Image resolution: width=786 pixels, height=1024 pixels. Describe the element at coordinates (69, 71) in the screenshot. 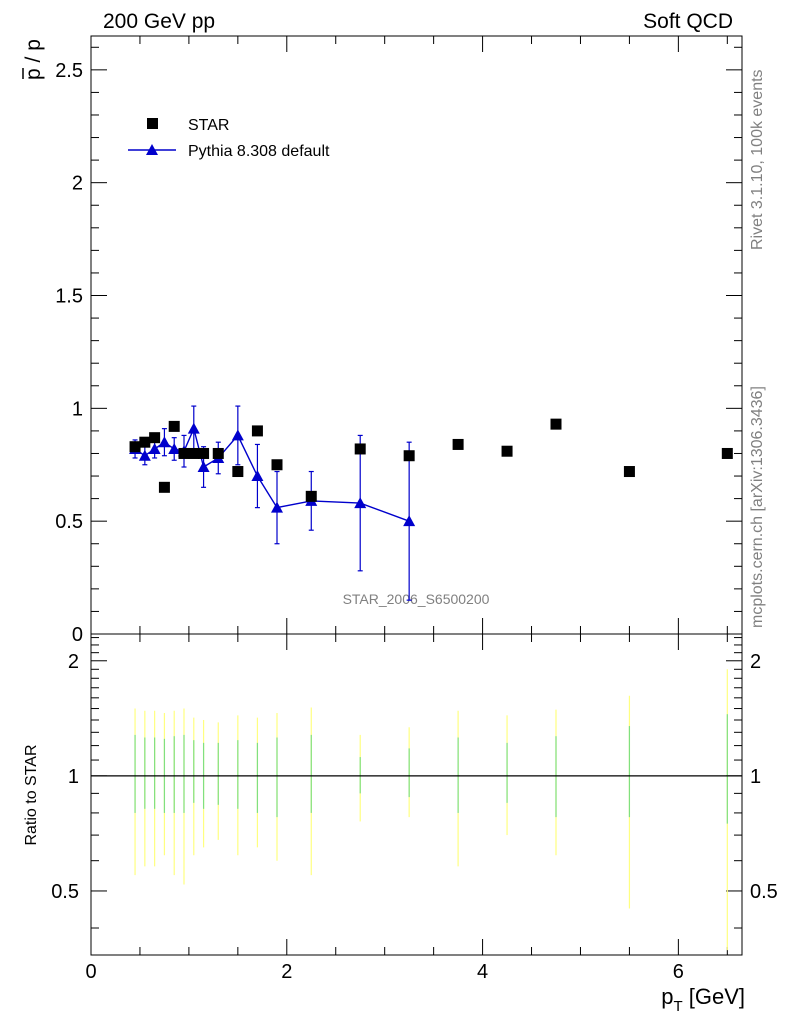

I see `main-ytick-label: 2.5` at that location.